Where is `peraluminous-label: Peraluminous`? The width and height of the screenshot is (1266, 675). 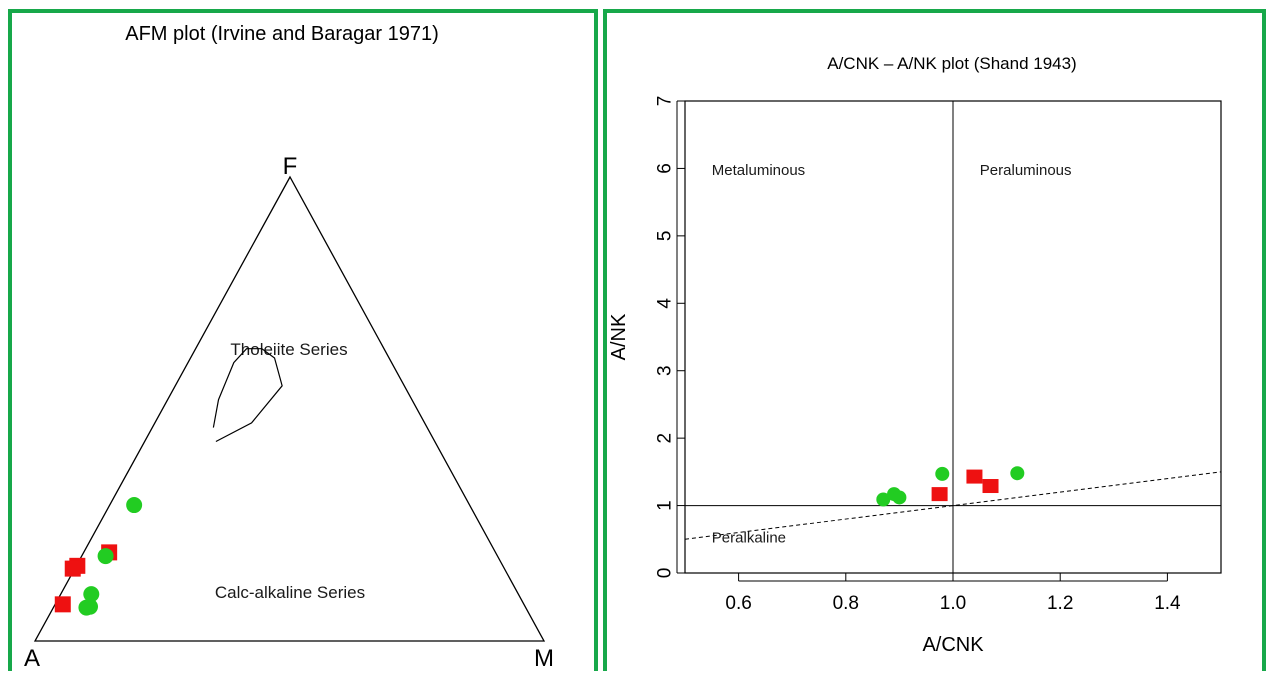
peraluminous-label: Peraluminous is located at coordinates (1026, 170).